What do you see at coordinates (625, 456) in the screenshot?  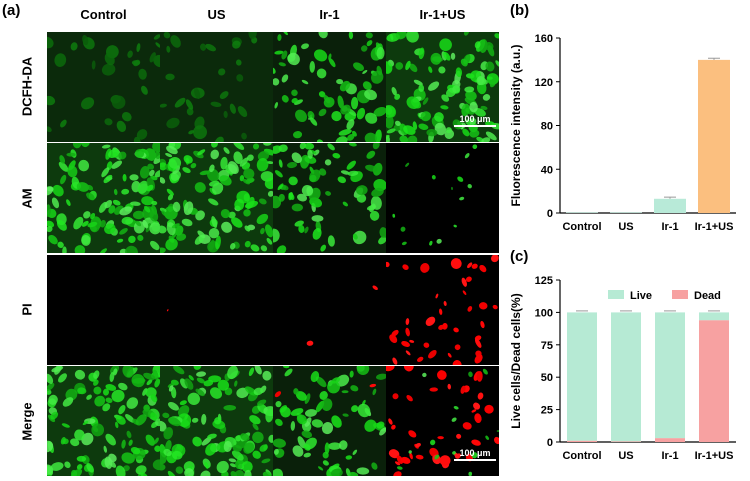 I see `chart-c-category-label: US` at bounding box center [625, 456].